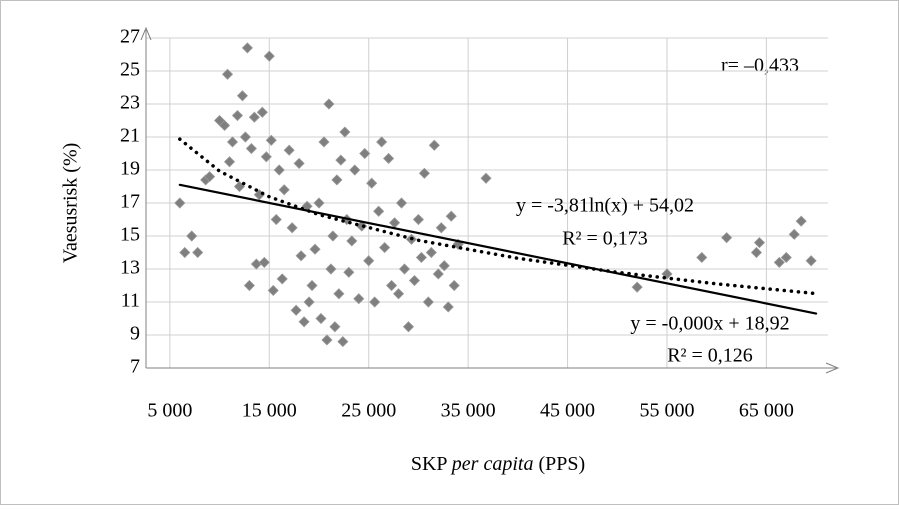  What do you see at coordinates (130, 70) in the screenshot?
I see `y-tick-label: 25` at bounding box center [130, 70].